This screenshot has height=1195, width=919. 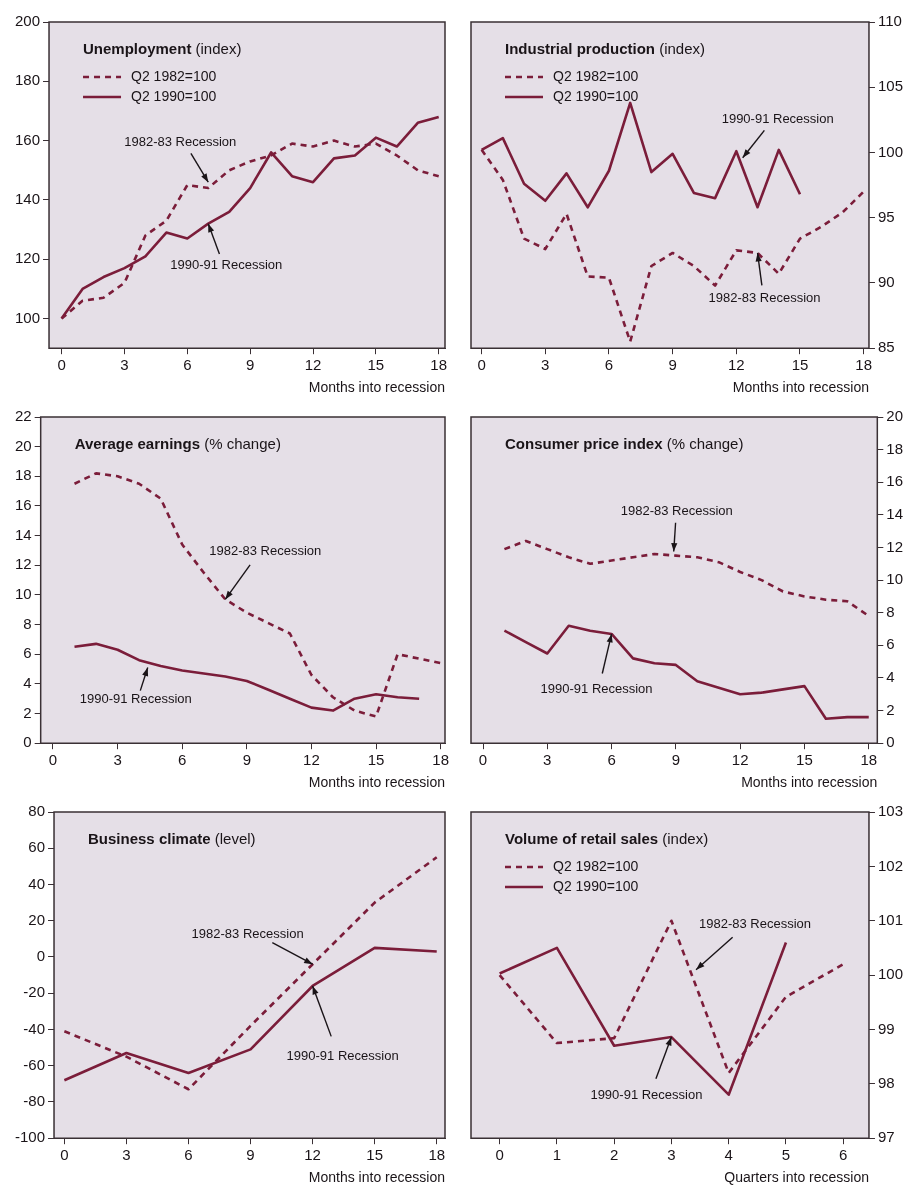 What do you see at coordinates (886, 1082) in the screenshot?
I see `y-tick-label: 98` at bounding box center [886, 1082].